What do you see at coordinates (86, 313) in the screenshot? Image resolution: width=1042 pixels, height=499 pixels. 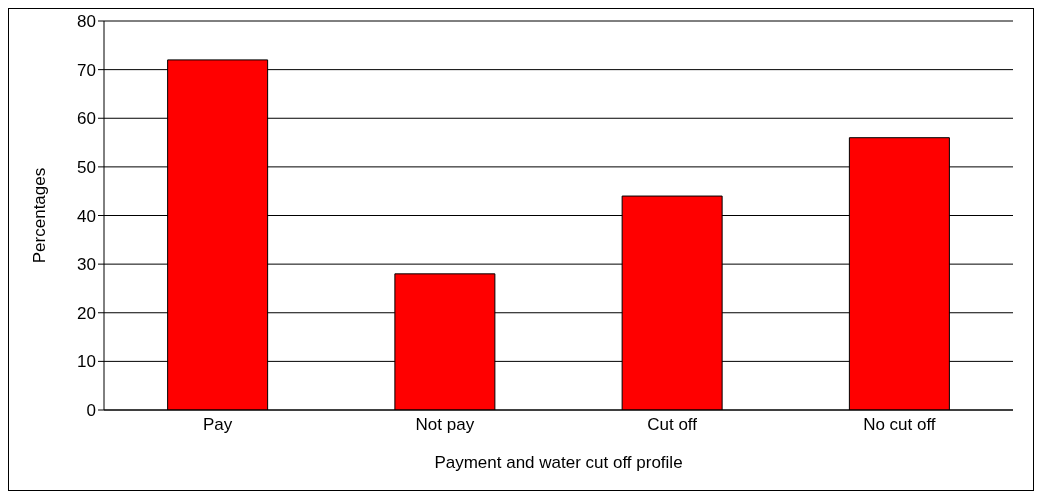 I see `y-tick-label: 20` at bounding box center [86, 313].